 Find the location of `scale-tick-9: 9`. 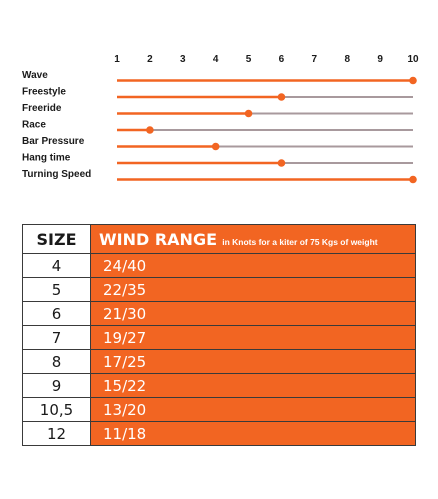

scale-tick-9: 9 is located at coordinates (380, 59).